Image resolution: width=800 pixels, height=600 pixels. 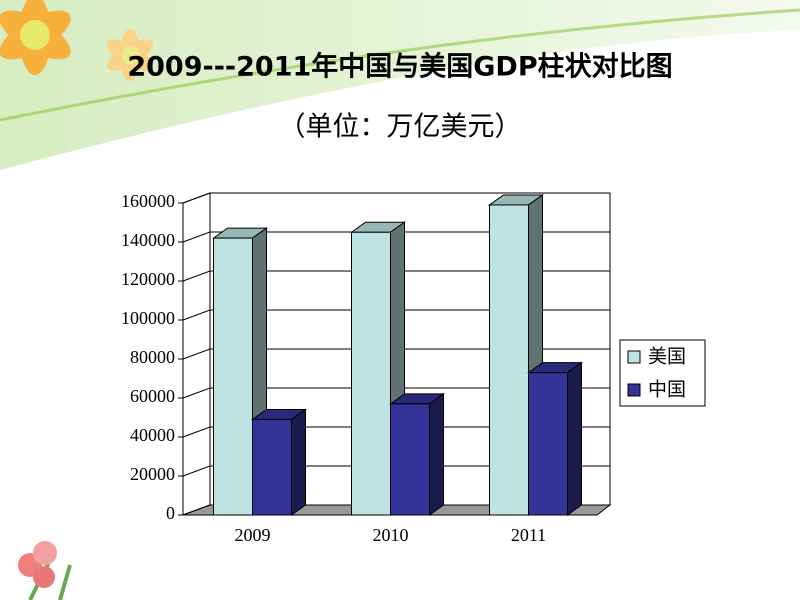 What do you see at coordinates (148, 318) in the screenshot?
I see `y-tick-label: 100000` at bounding box center [148, 318].